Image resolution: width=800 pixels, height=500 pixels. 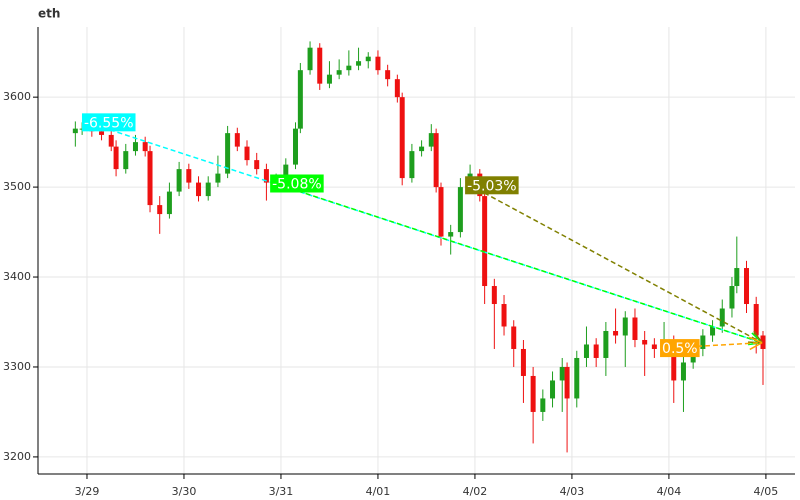 I want to click on x-tick-label: 4/05, so click(x=766, y=491).